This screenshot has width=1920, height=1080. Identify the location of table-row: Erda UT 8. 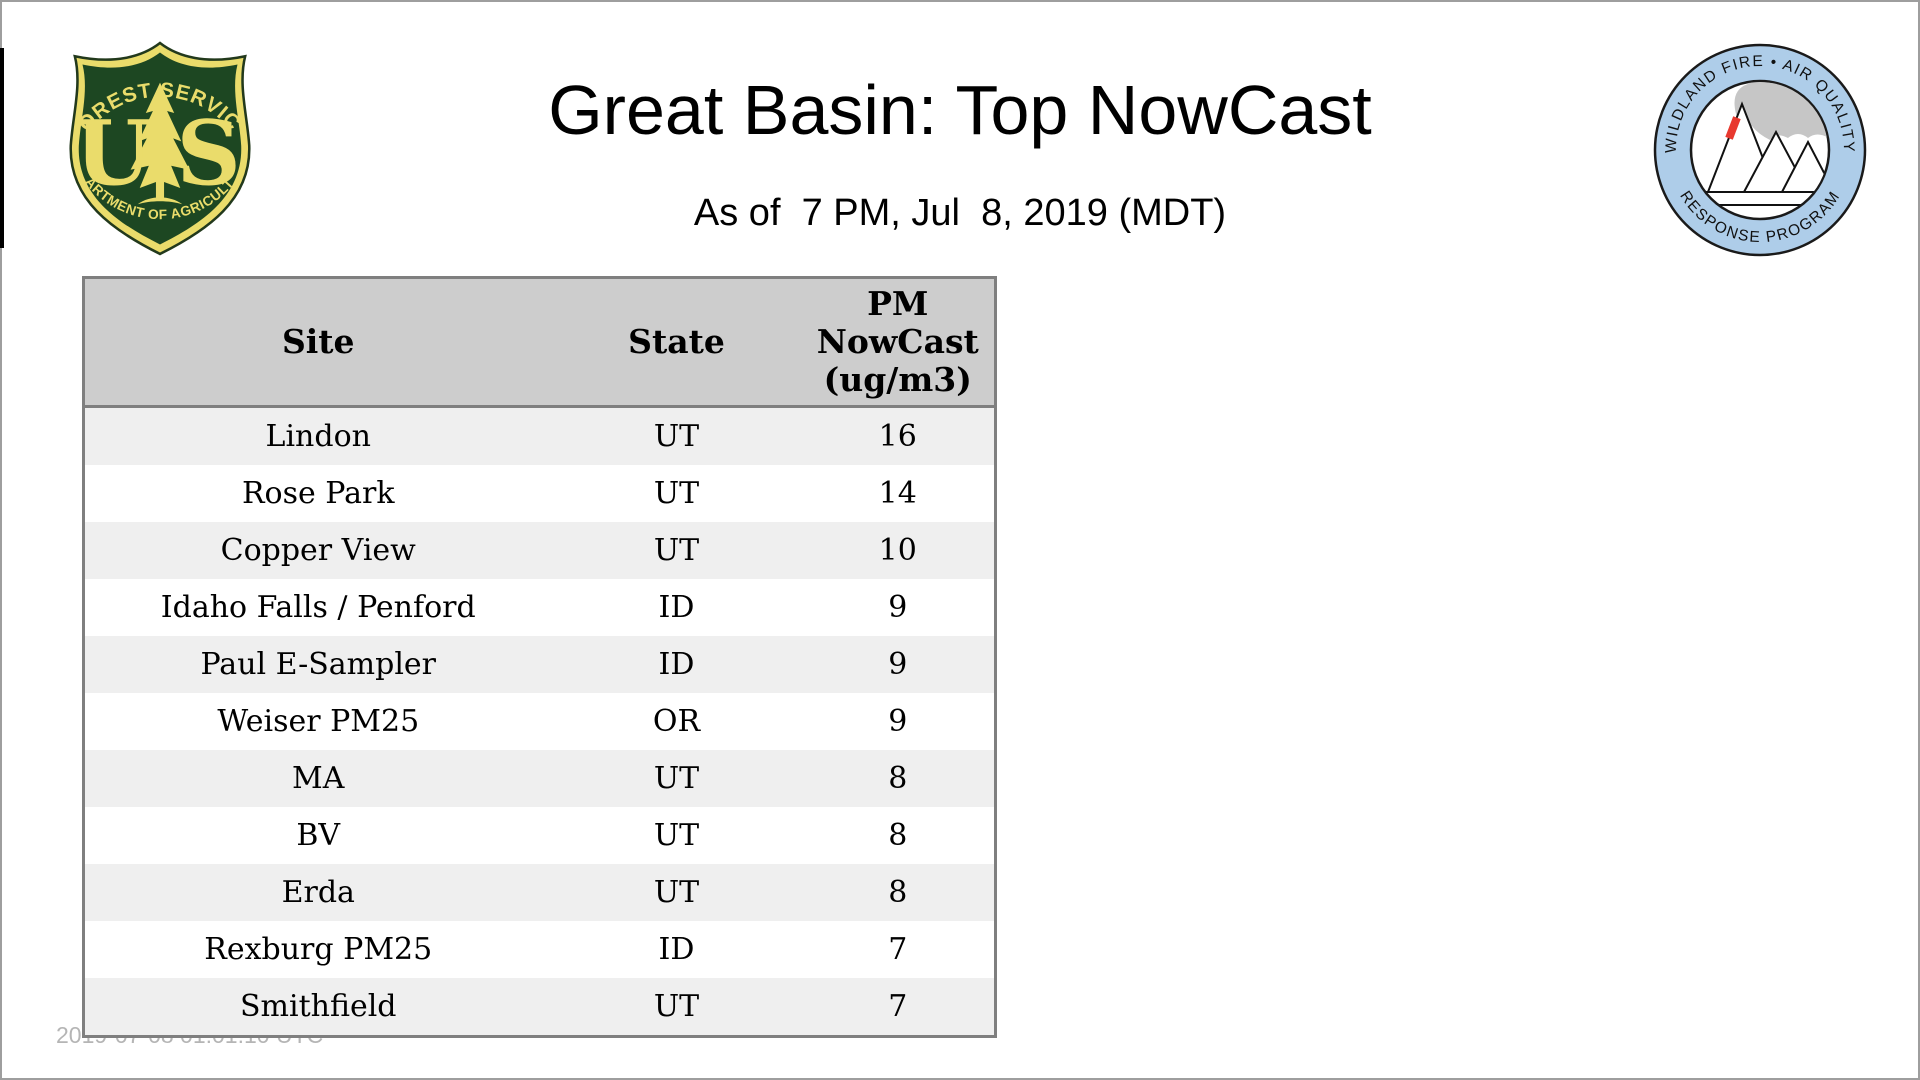
(539, 892).